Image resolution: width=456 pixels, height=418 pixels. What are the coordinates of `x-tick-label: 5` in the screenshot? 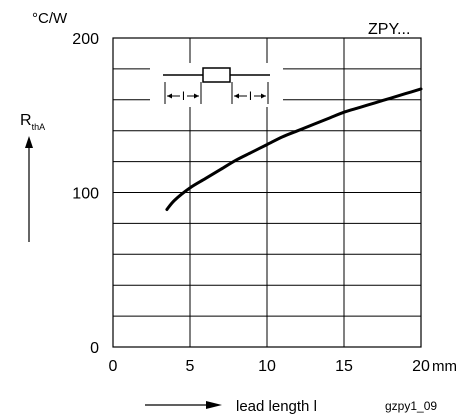 It's located at (190, 366).